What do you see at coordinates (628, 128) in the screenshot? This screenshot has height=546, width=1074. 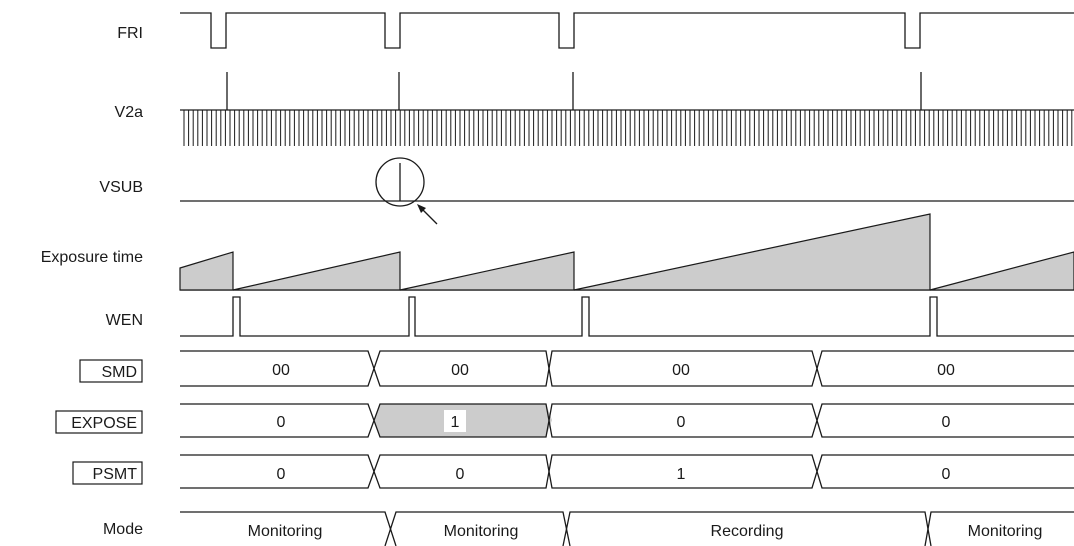 I see `v2a-pulse-ticks` at bounding box center [628, 128].